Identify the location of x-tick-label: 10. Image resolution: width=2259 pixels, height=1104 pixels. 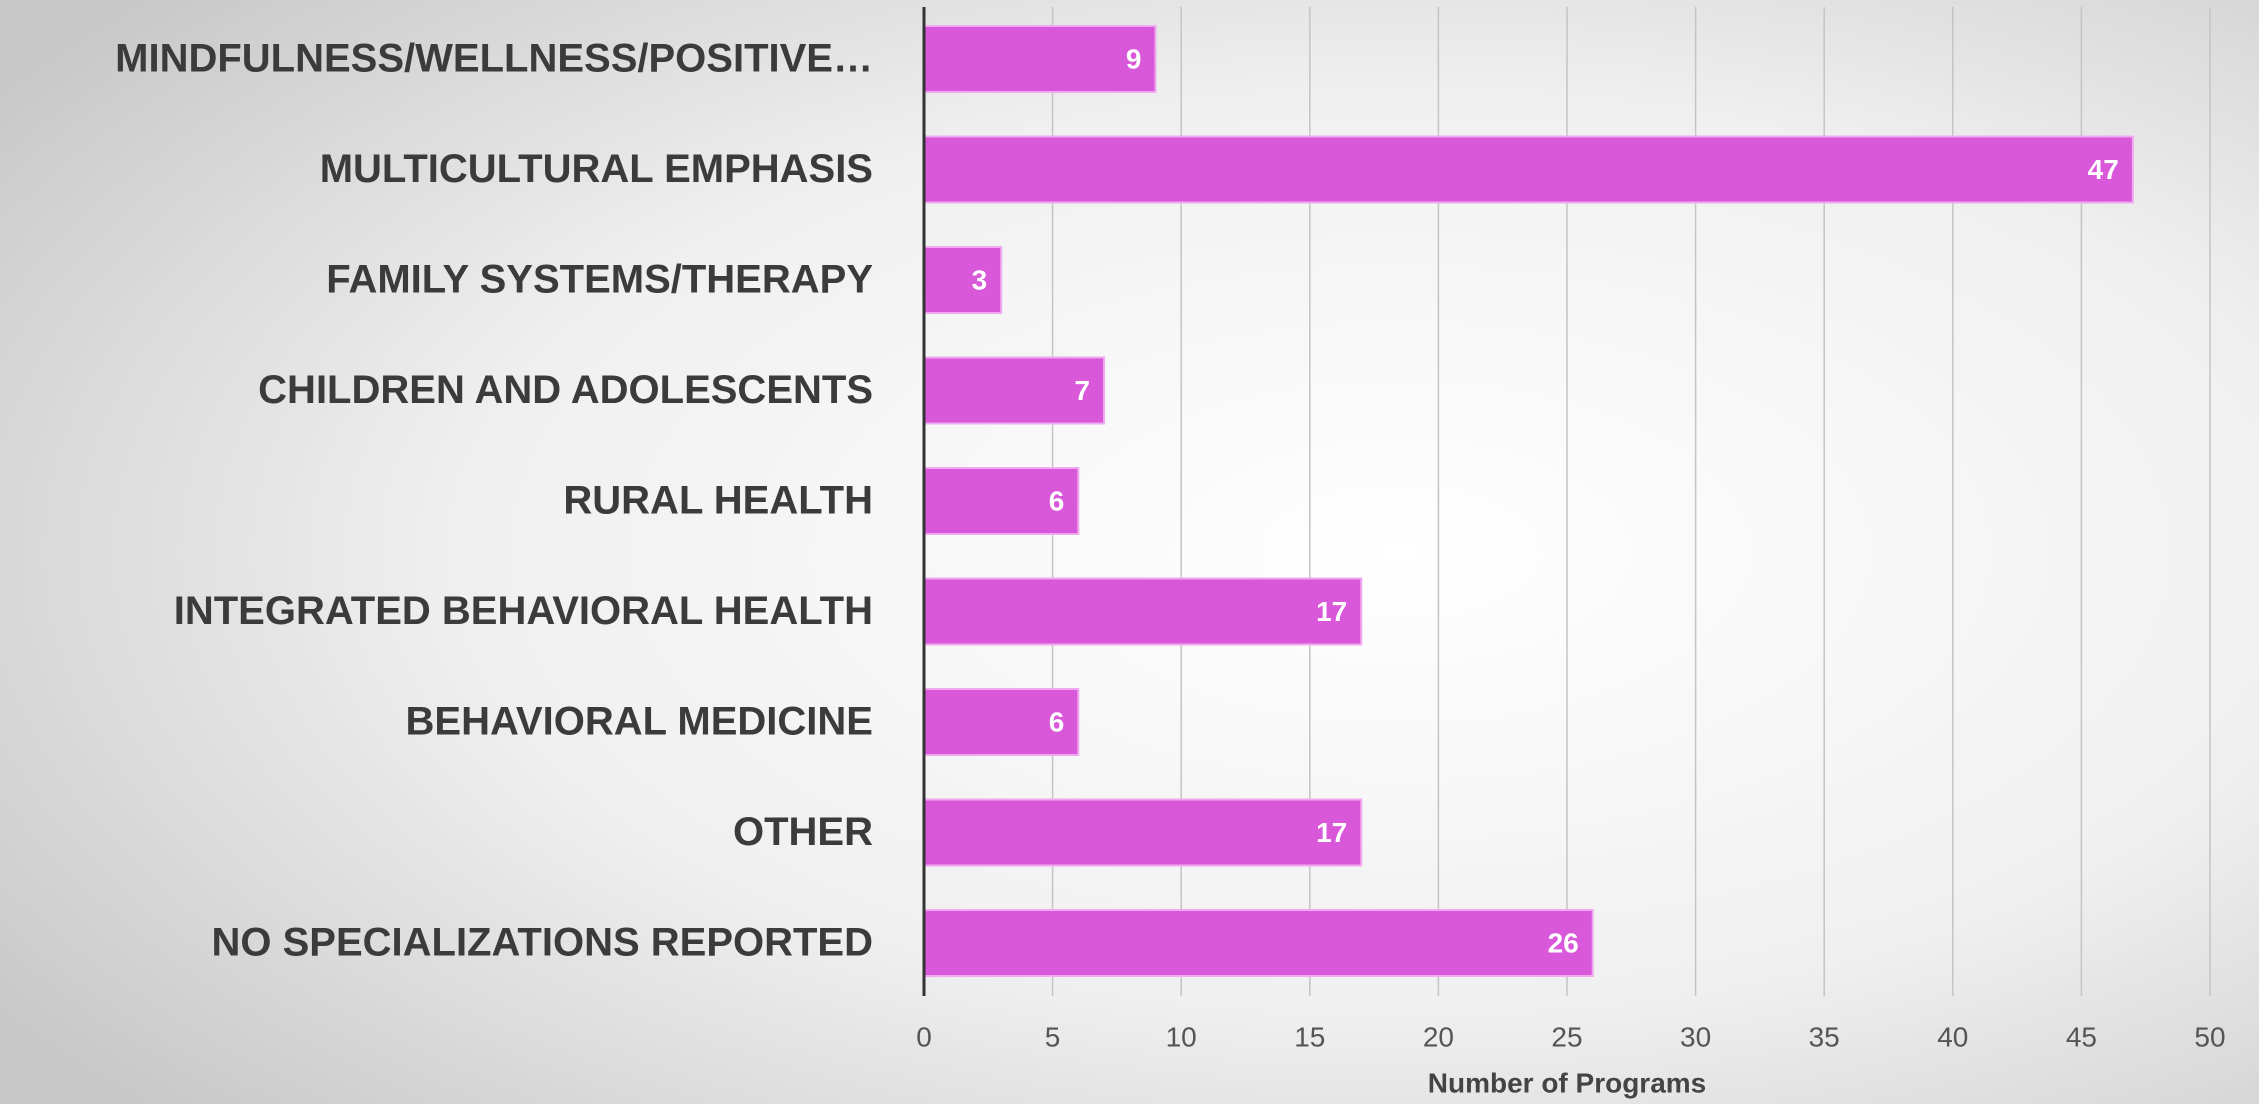
(1181, 1036).